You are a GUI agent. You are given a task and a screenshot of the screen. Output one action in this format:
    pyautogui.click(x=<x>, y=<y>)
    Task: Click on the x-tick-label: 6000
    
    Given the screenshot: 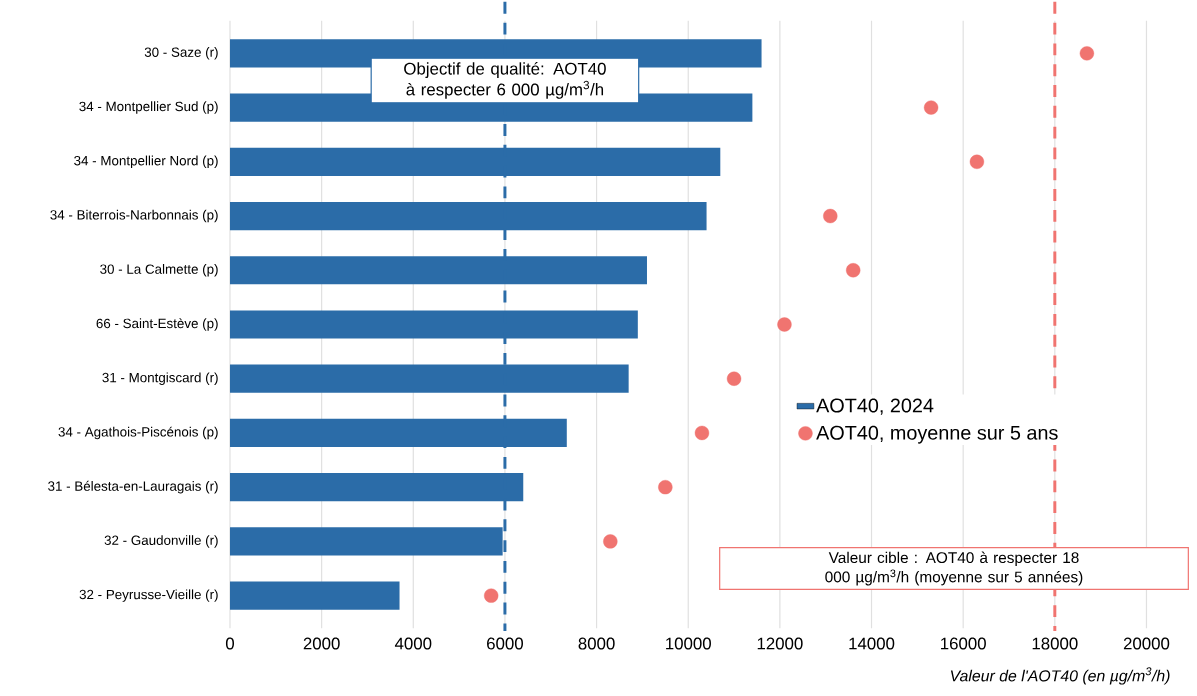 What is the action you would take?
    pyautogui.click(x=505, y=643)
    